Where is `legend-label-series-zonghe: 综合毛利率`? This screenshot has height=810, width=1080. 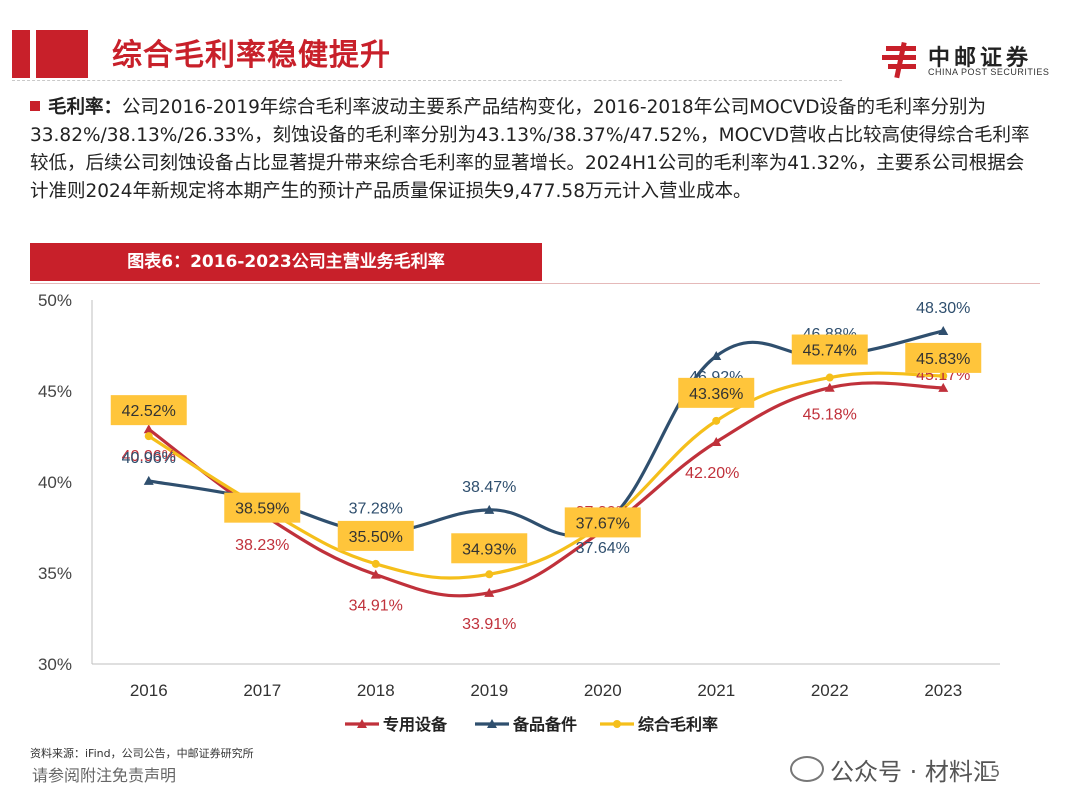 legend-label-series-zonghe: 综合毛利率 is located at coordinates (678, 724).